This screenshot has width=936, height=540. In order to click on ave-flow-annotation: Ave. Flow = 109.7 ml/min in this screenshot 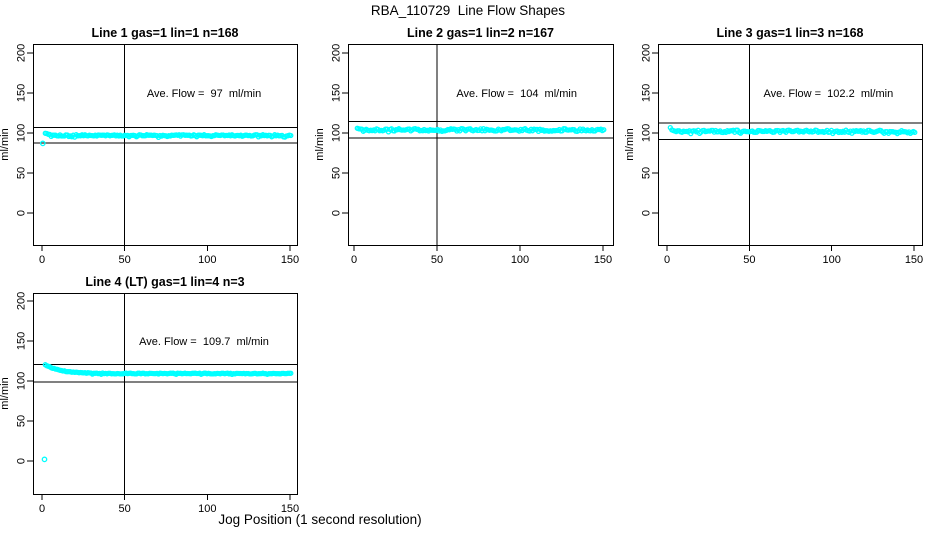, I will do `click(204, 342)`.